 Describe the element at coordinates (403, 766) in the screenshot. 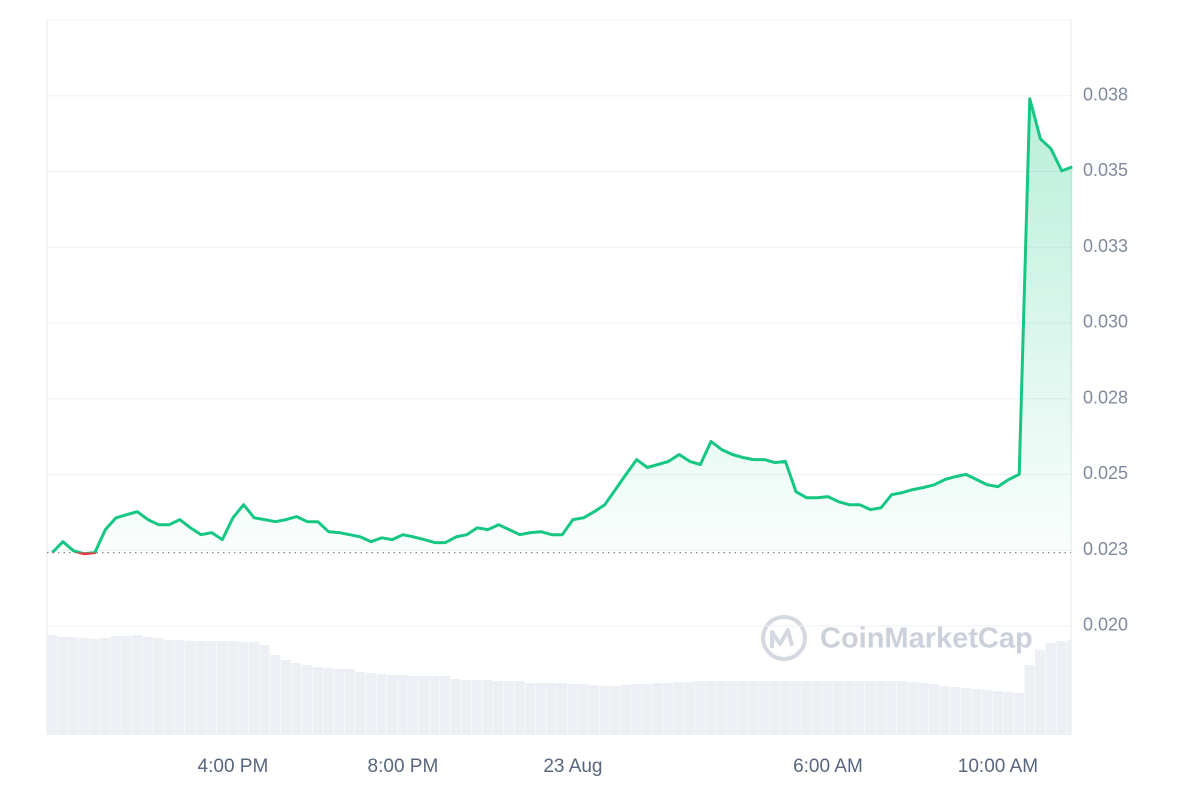

I see `x-tick-label: 8:00 PM` at that location.